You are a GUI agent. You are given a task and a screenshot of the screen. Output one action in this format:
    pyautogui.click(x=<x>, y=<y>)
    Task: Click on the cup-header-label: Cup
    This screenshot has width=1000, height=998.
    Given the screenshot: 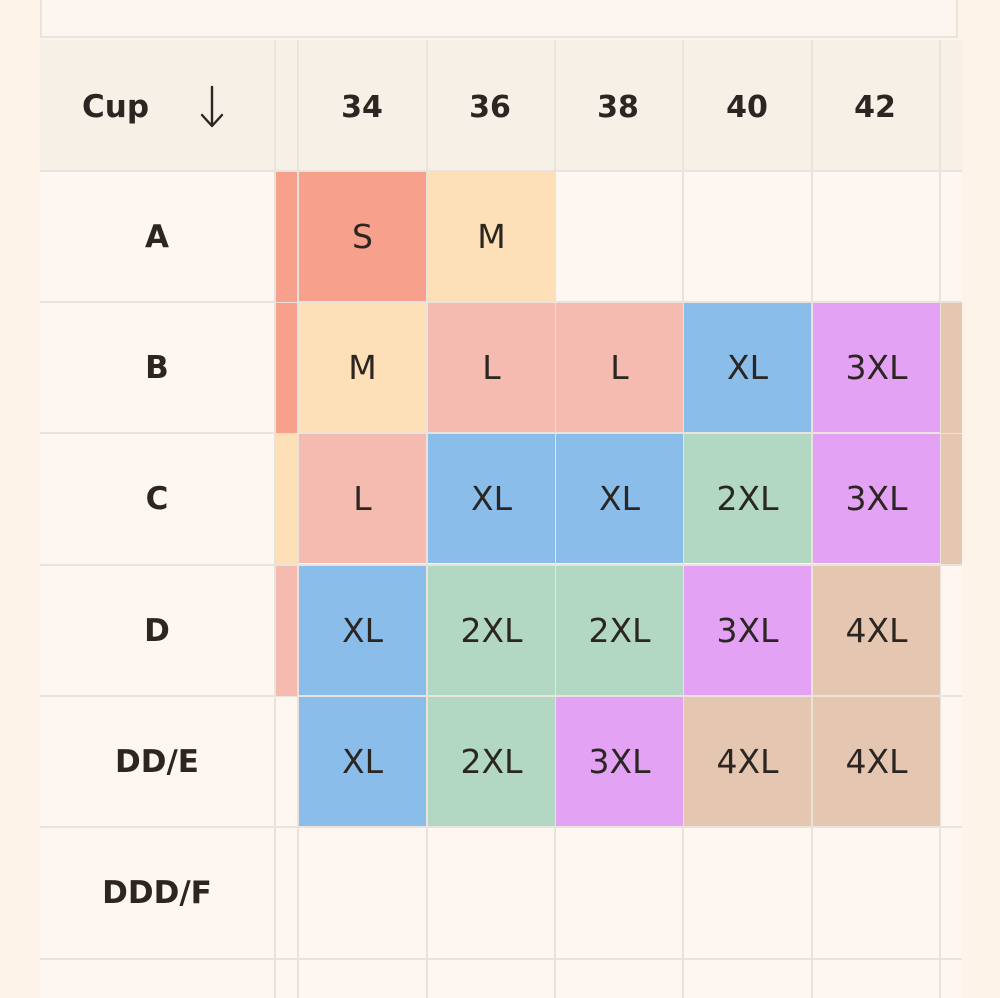 What is the action you would take?
    pyautogui.click(x=116, y=107)
    